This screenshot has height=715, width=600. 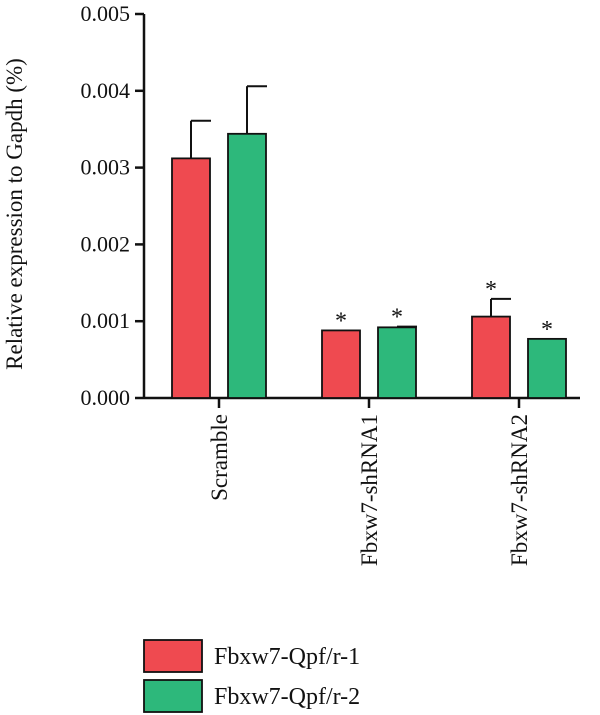 I want to click on x-ticks: Scramble Fbxw7-shRNA1 Fbxw7-shRNA2, so click(x=369, y=482).